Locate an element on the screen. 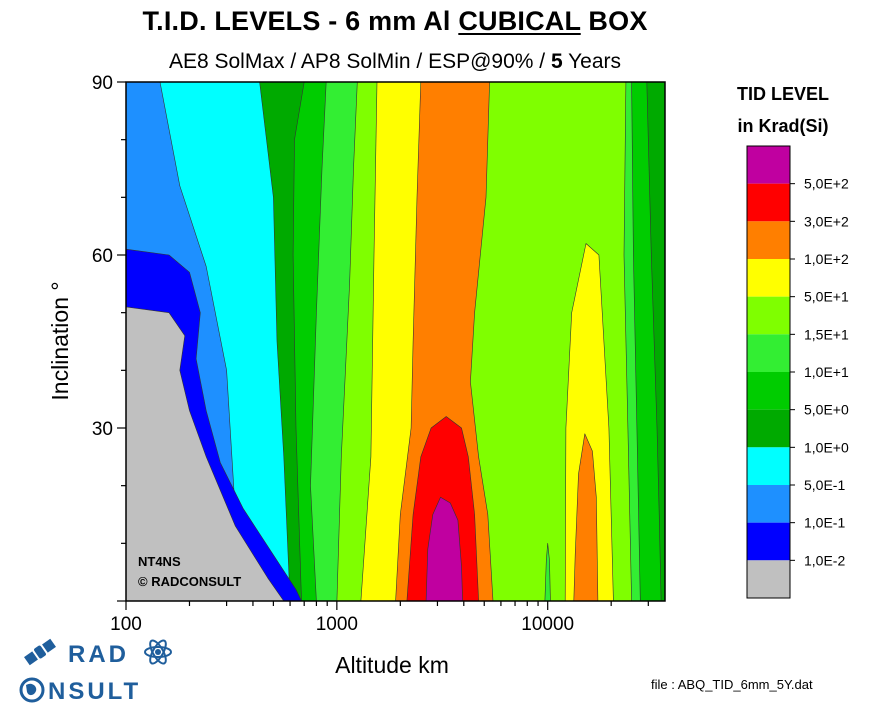 Image resolution: width=888 pixels, height=720 pixels. contour-region-10b is located at coordinates (547, 571).